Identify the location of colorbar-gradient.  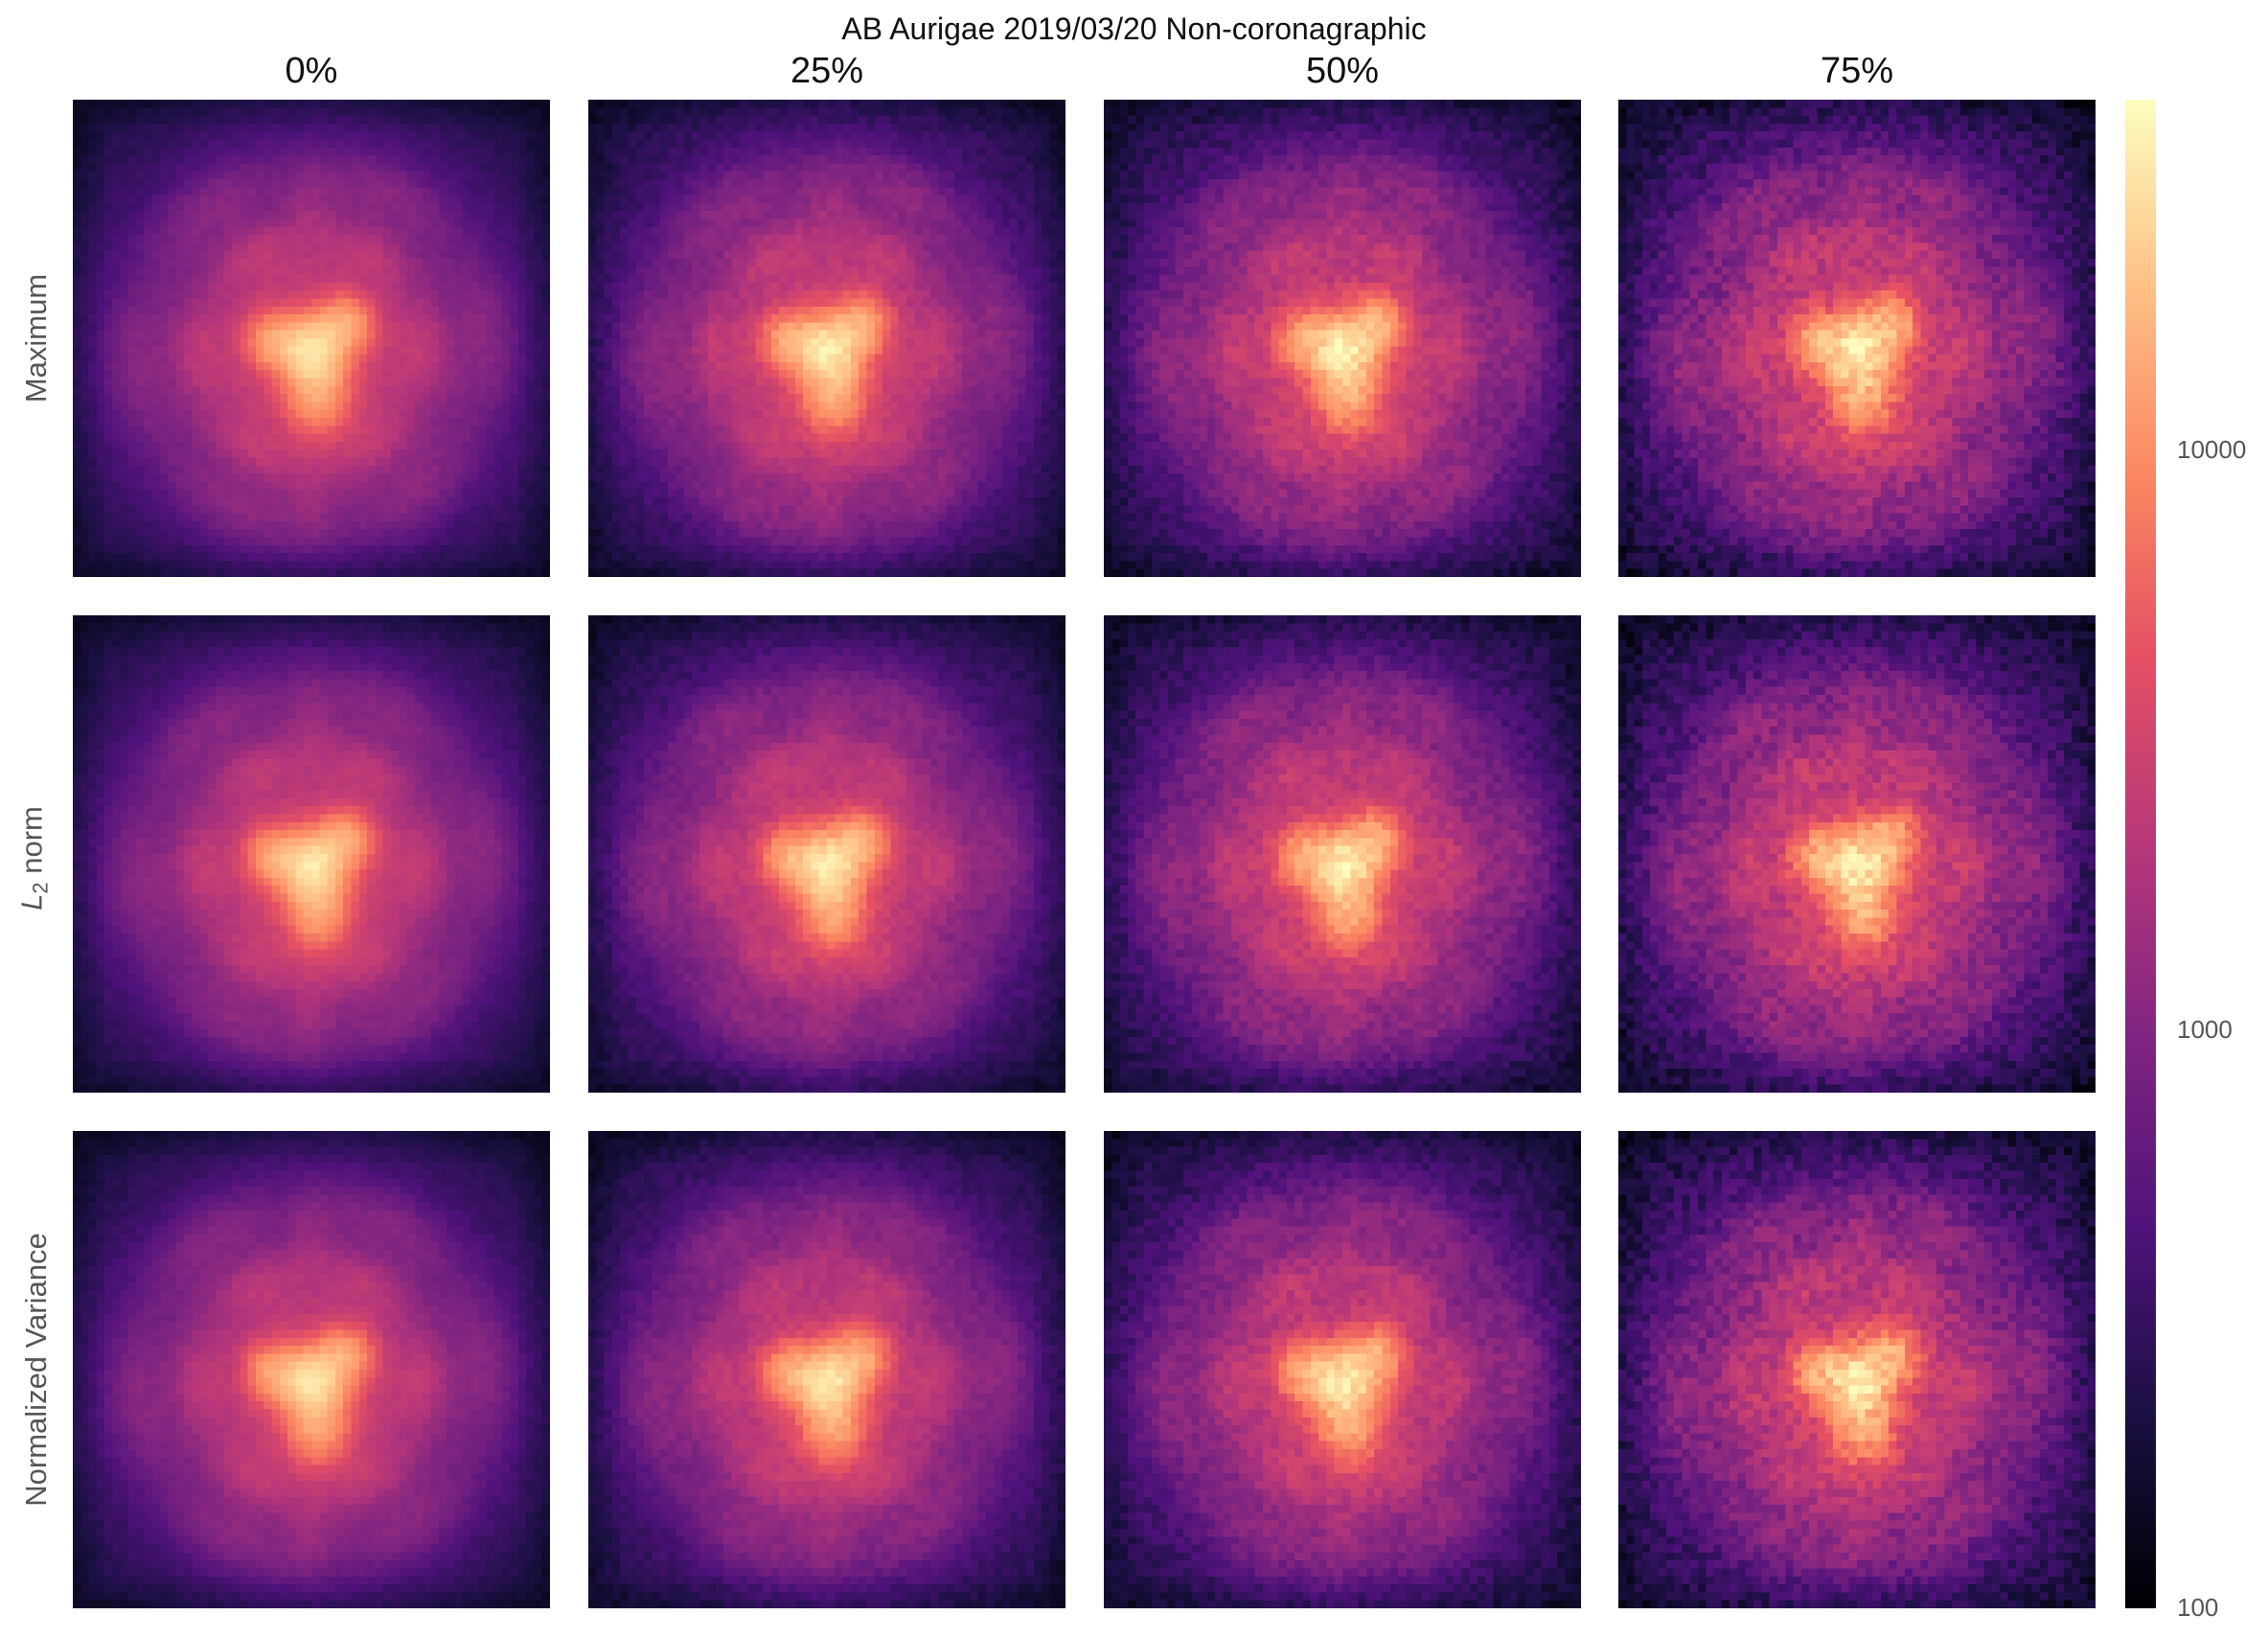
(2140, 854).